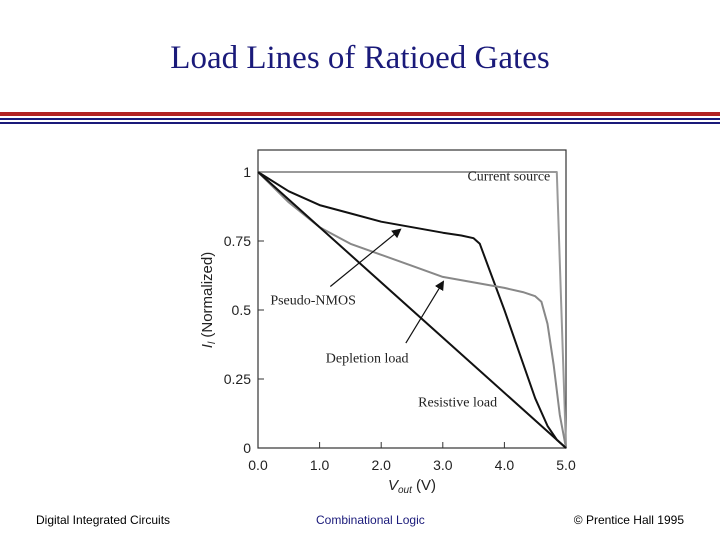 This screenshot has height=540, width=720. Describe the element at coordinates (443, 465) in the screenshot. I see `x-tick-label: 3.0` at that location.